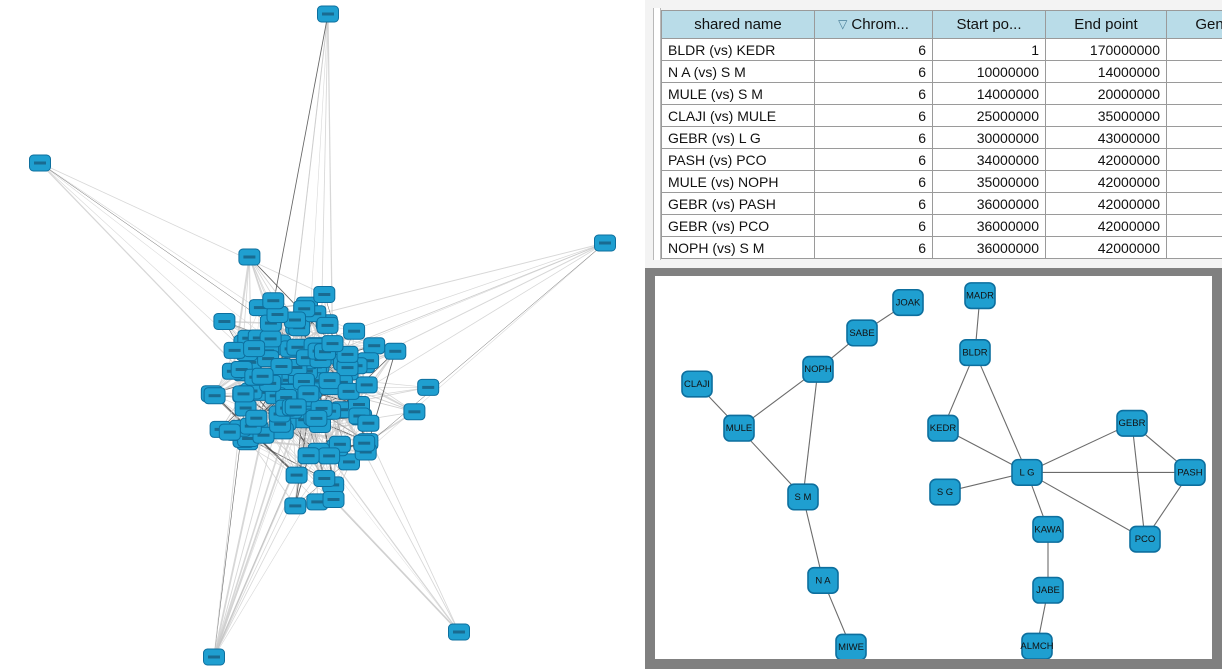 The image size is (1222, 669). What do you see at coordinates (1106, 25) in the screenshot?
I see `column-header-end: End point` at bounding box center [1106, 25].